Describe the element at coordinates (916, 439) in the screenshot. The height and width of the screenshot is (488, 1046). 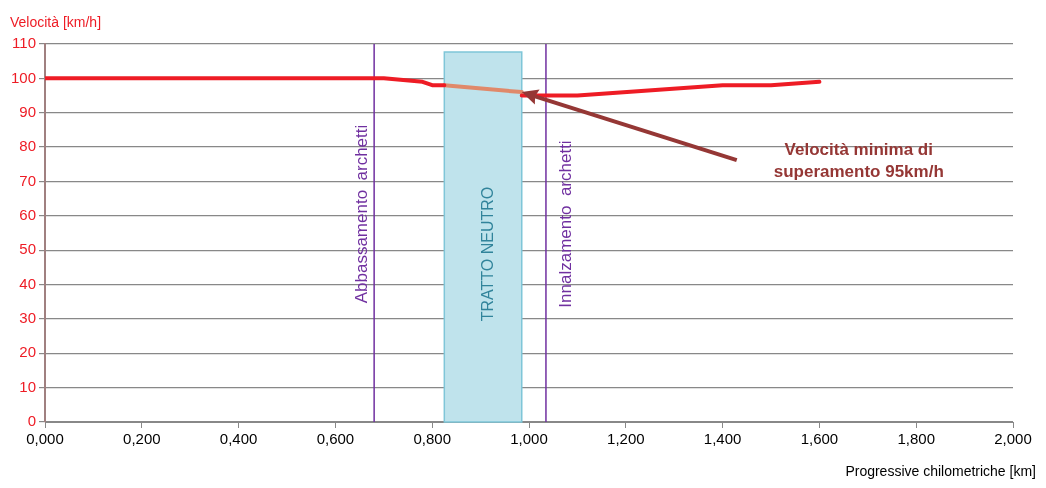
I see `x-tick-label: 1,800` at that location.